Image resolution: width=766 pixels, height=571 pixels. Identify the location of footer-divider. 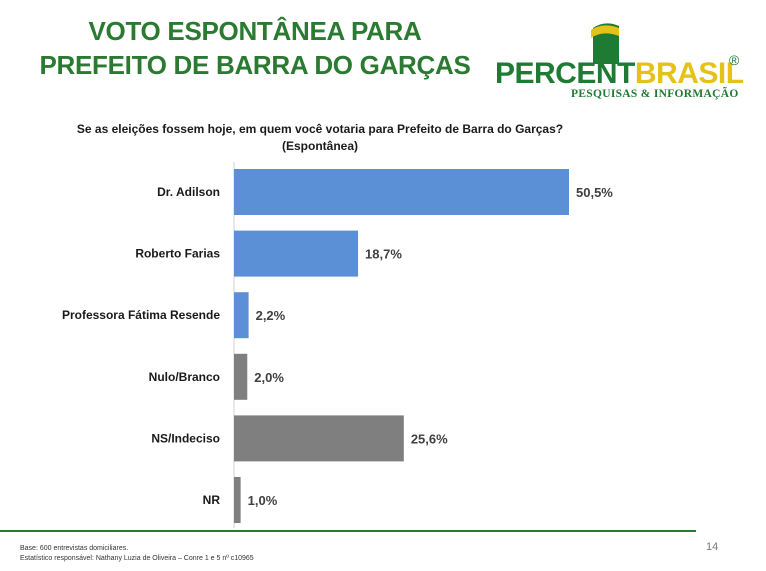
(348, 531).